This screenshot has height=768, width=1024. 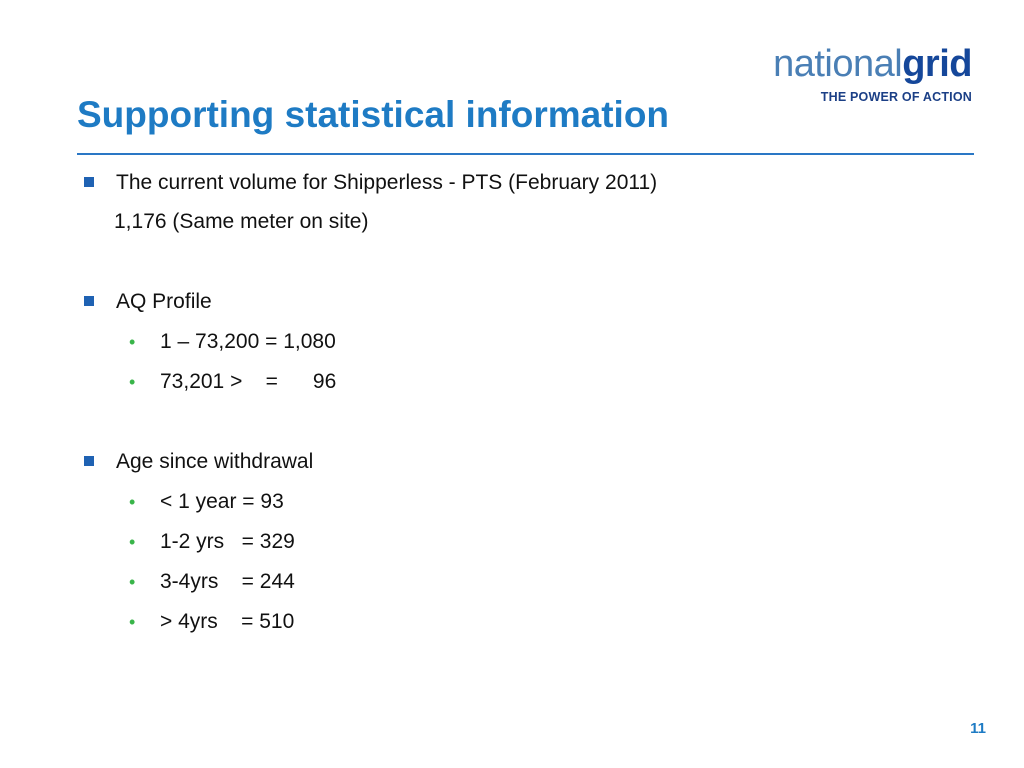 What do you see at coordinates (525, 154) in the screenshot?
I see `title-divider` at bounding box center [525, 154].